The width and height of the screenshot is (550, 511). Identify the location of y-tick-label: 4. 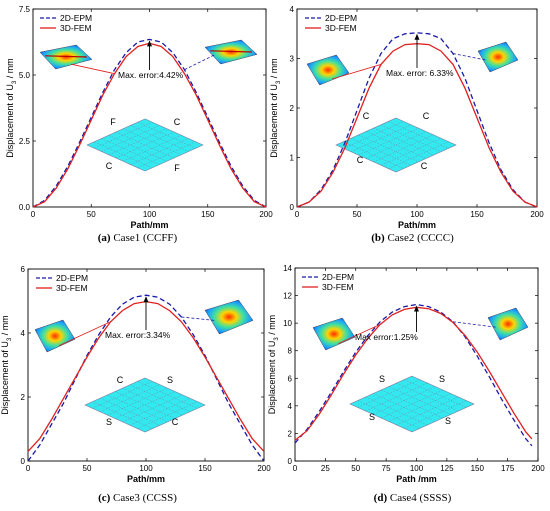
(292, 9).